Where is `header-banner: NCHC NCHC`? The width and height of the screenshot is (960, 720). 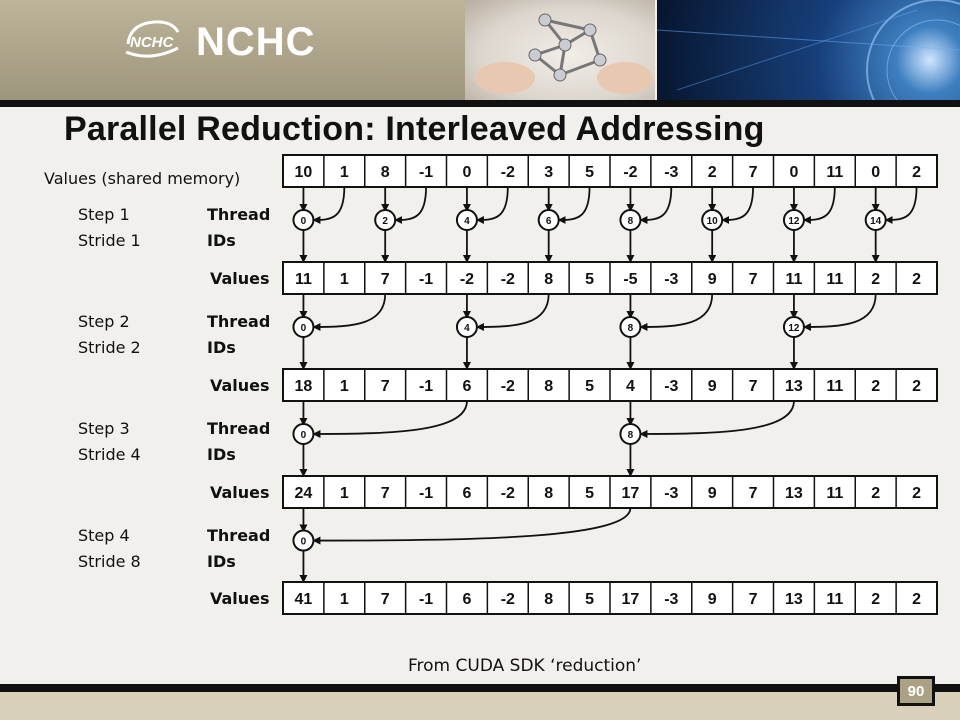
header-banner: NCHC NCHC is located at coordinates (480, 50).